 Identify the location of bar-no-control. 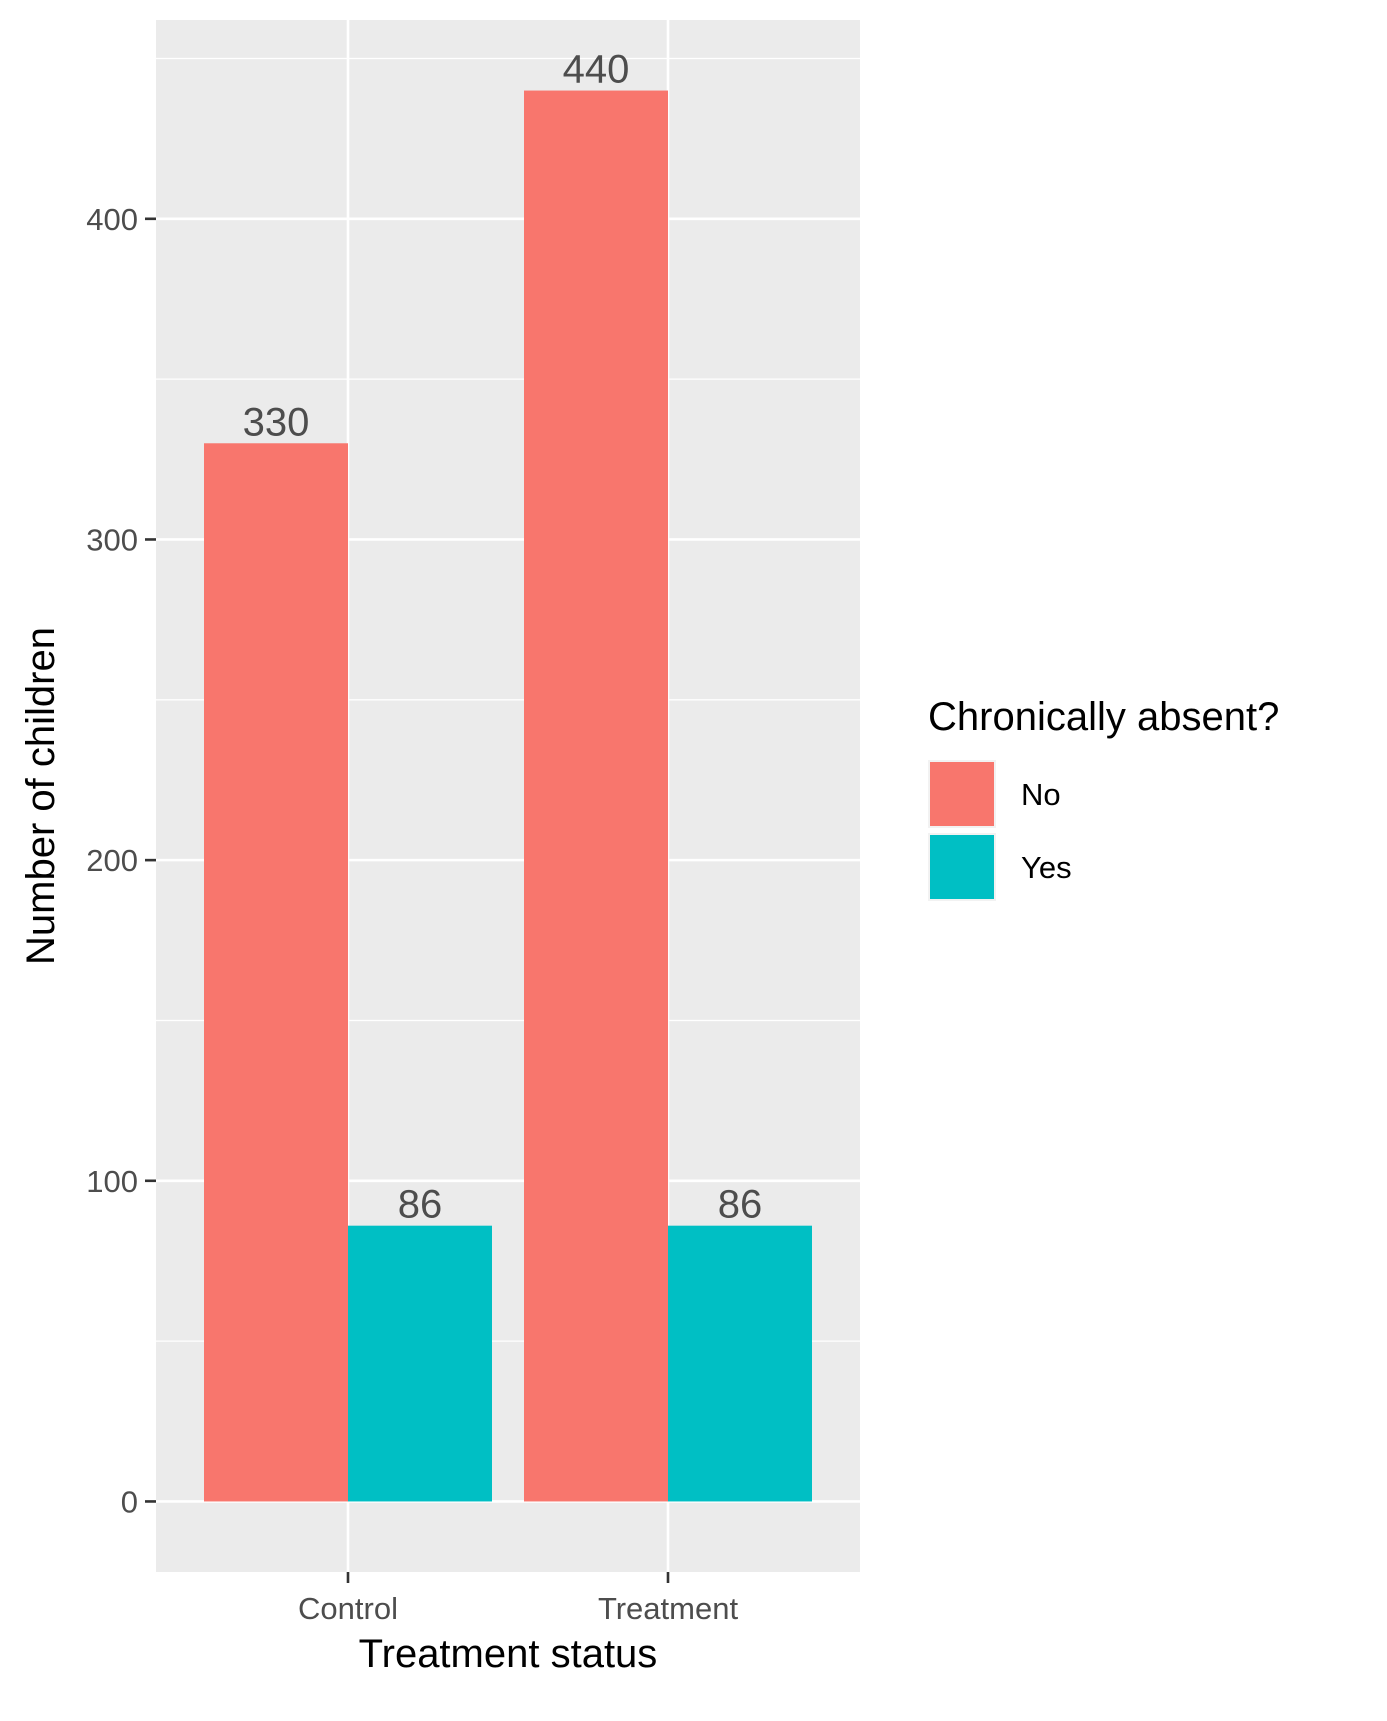
(276, 972).